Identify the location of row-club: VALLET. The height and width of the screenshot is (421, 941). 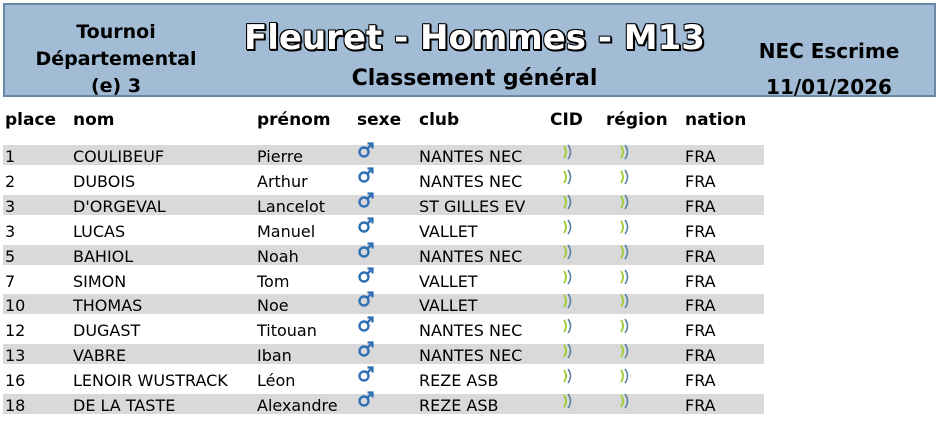
(448, 281).